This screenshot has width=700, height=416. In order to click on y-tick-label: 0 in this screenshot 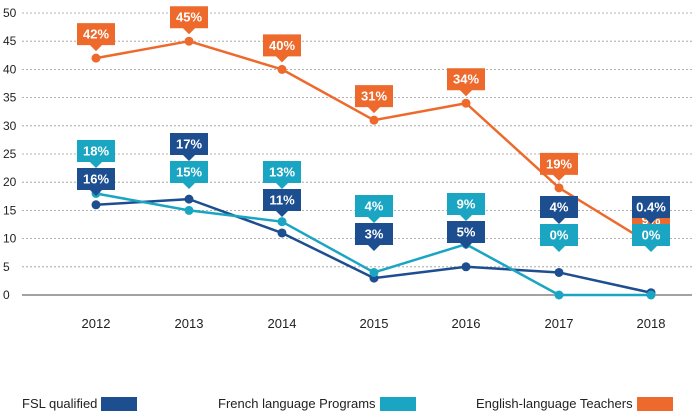, I will do `click(6, 295)`.